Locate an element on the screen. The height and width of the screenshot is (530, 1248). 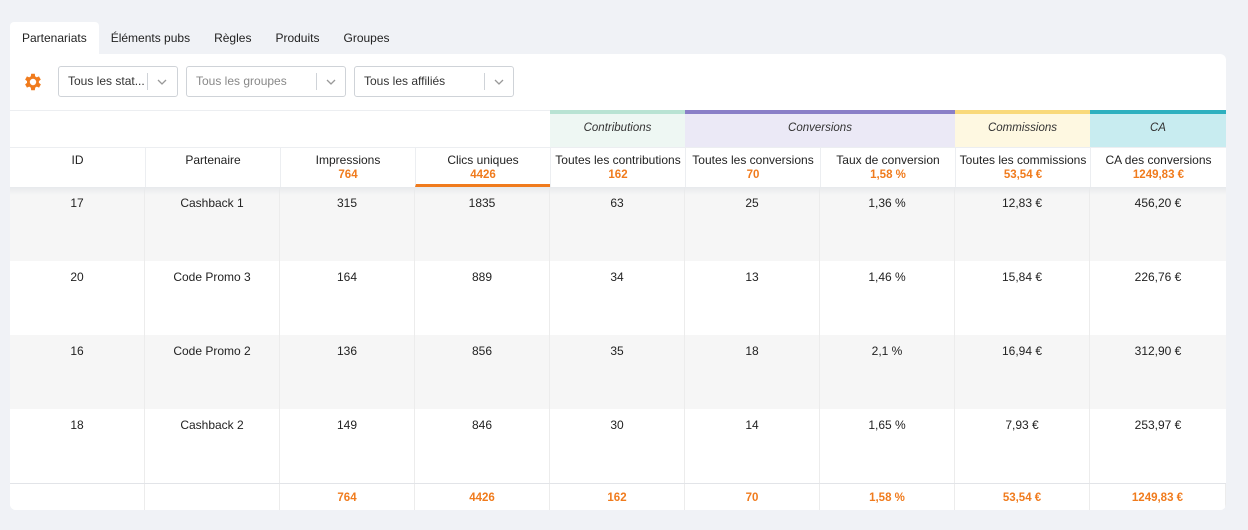
column-total: 70 is located at coordinates (753, 175).